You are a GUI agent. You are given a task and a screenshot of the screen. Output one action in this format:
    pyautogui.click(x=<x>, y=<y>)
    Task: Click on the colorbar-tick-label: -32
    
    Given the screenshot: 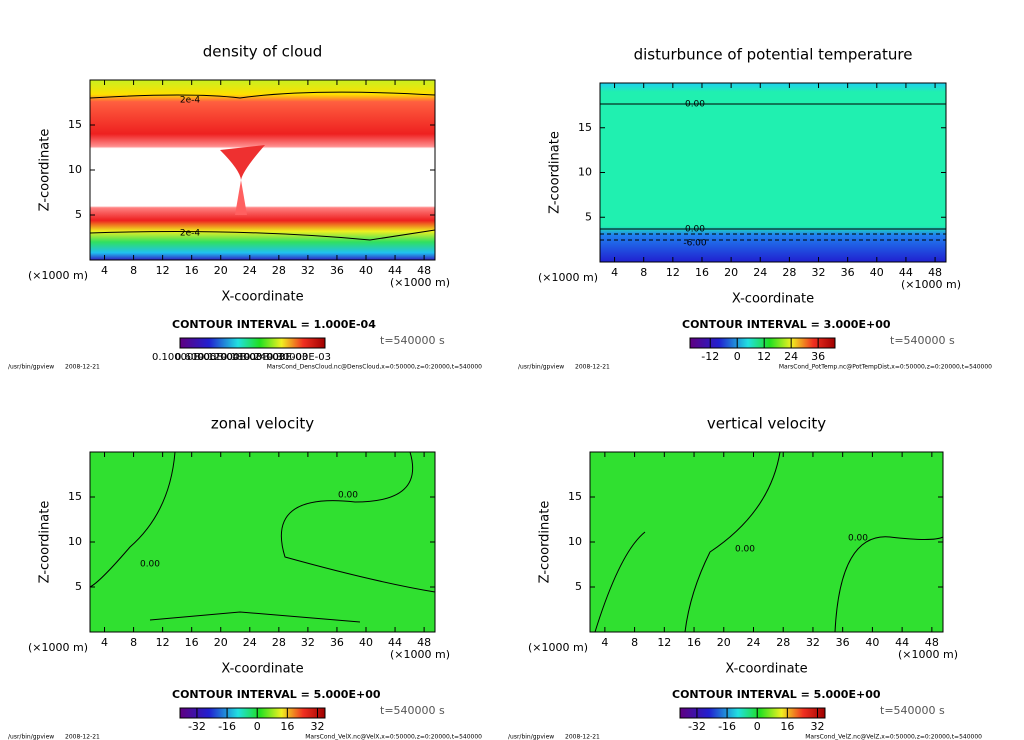 What is the action you would take?
    pyautogui.click(x=197, y=726)
    